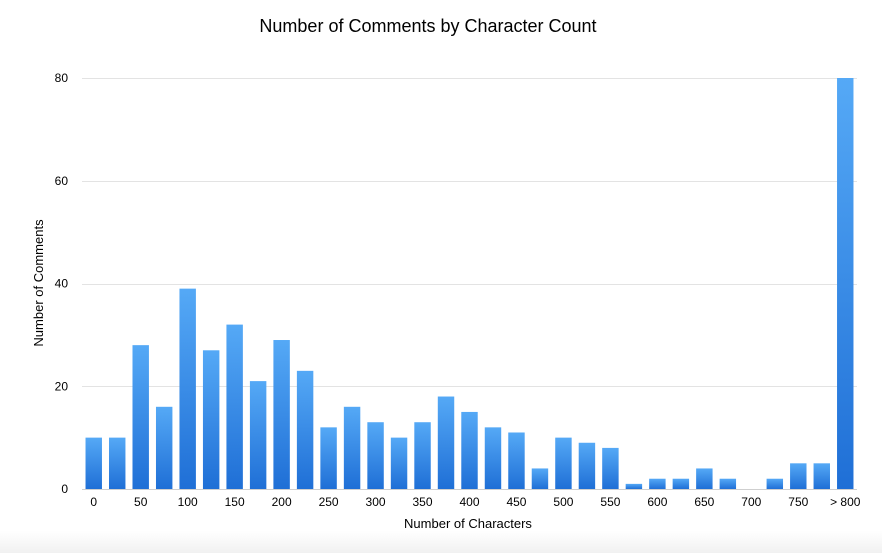 The height and width of the screenshot is (558, 882). What do you see at coordinates (376, 502) in the screenshot?
I see `x-tick-label: 300` at bounding box center [376, 502].